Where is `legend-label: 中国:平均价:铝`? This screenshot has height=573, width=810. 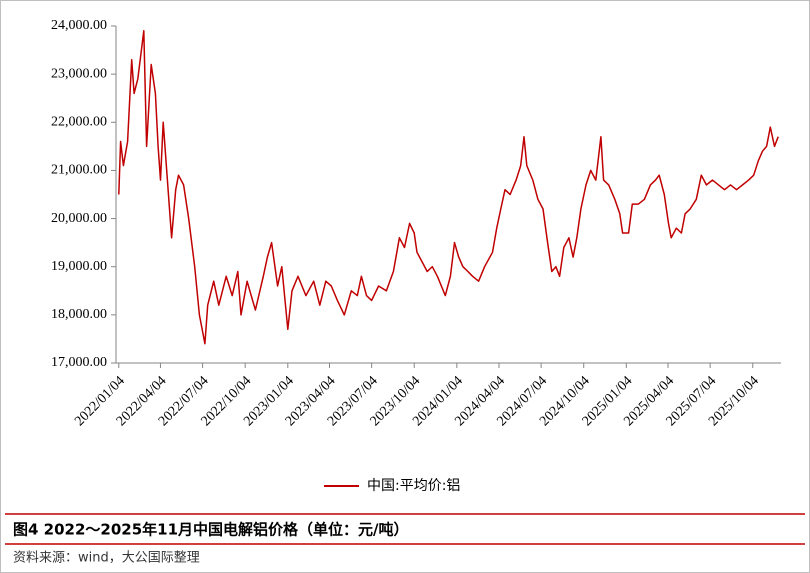
legend-label: 中国:平均价:铝 is located at coordinates (413, 486).